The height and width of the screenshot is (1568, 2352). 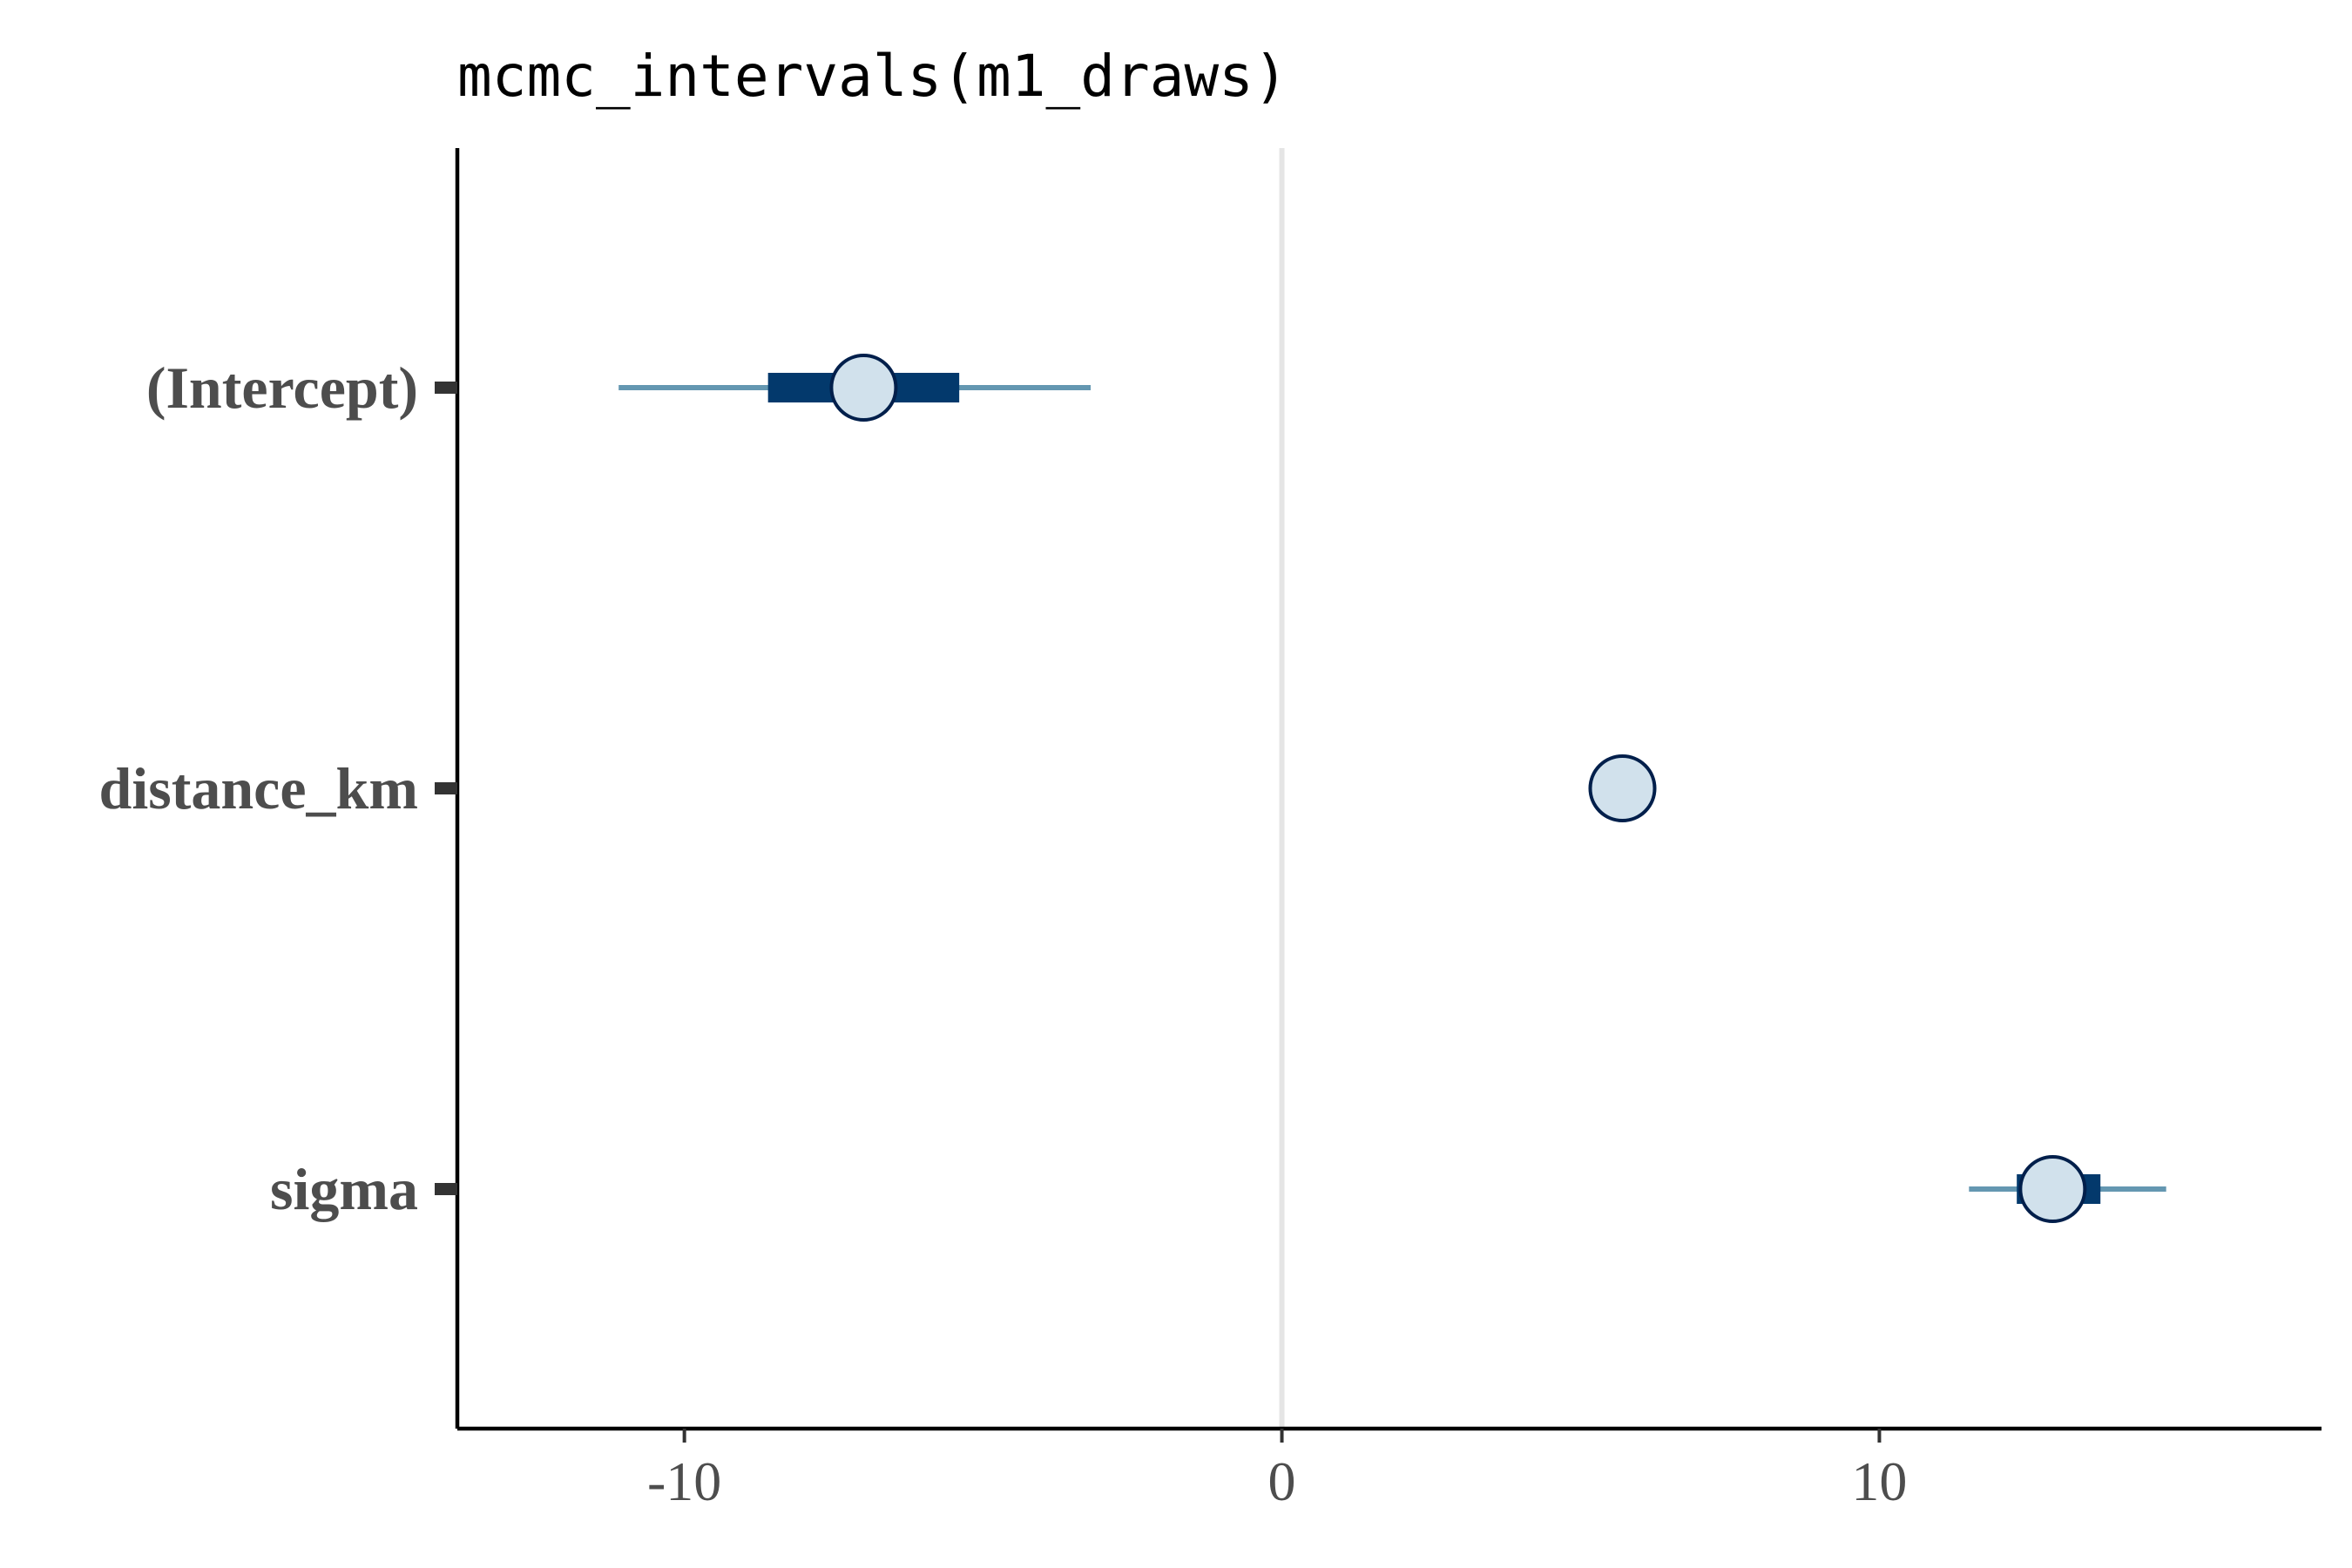 What do you see at coordinates (258, 788) in the screenshot?
I see `y-tick-label: distance_km` at bounding box center [258, 788].